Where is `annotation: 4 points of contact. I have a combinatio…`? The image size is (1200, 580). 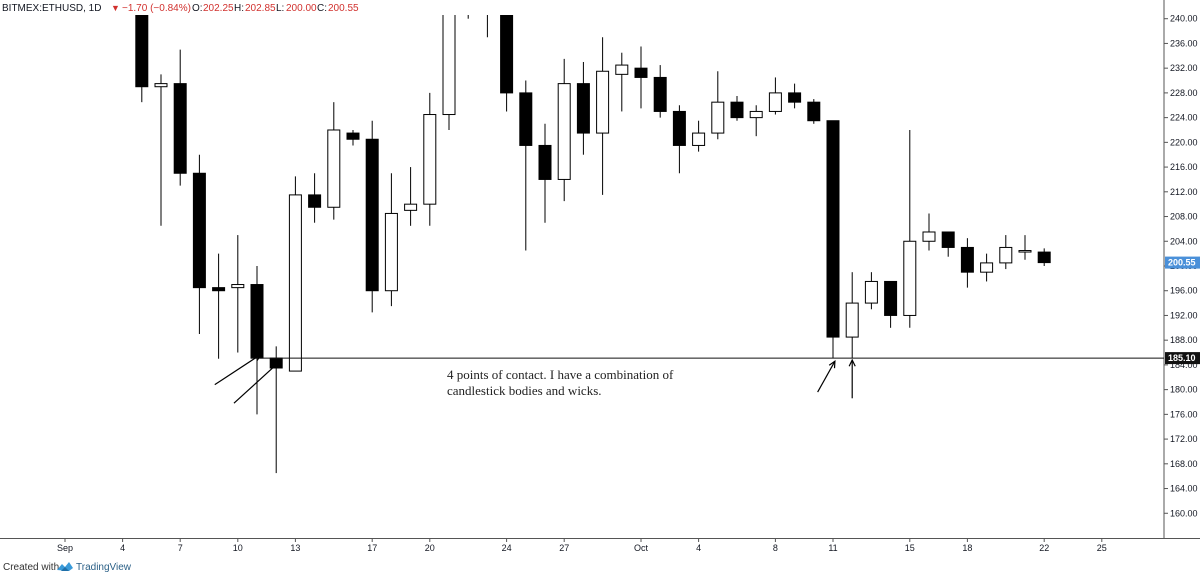 annotation: 4 points of contact. I have a combinatio… is located at coordinates (560, 382).